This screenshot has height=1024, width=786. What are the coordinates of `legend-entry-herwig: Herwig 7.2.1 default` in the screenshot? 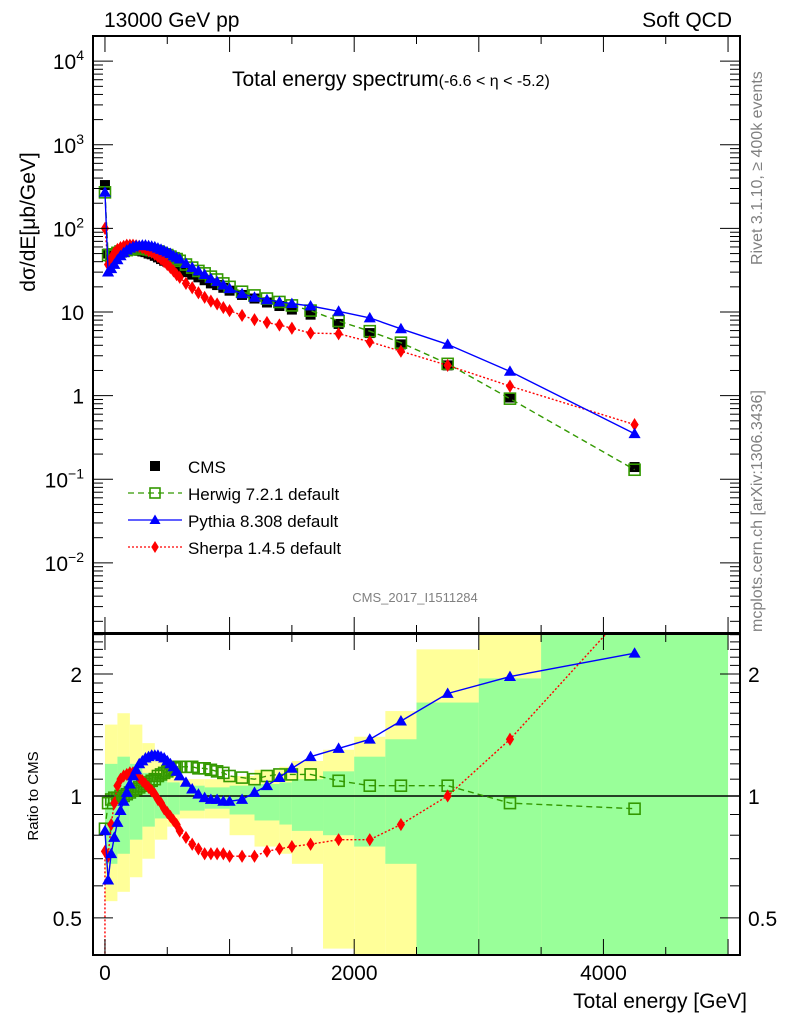 It's located at (233, 494).